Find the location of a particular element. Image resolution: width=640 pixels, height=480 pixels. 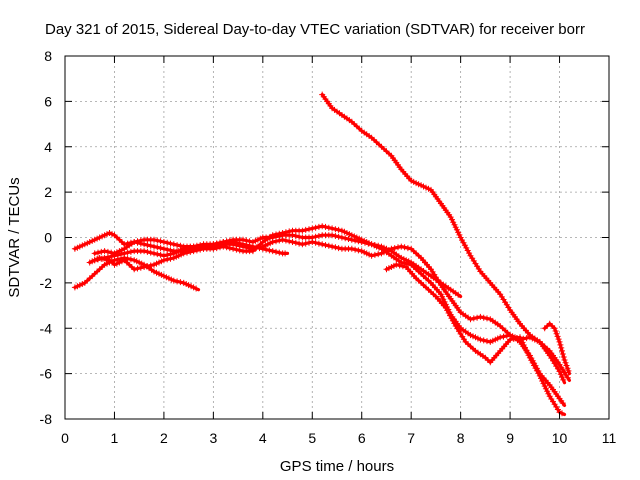

x-tick-label: 1 is located at coordinates (115, 438).